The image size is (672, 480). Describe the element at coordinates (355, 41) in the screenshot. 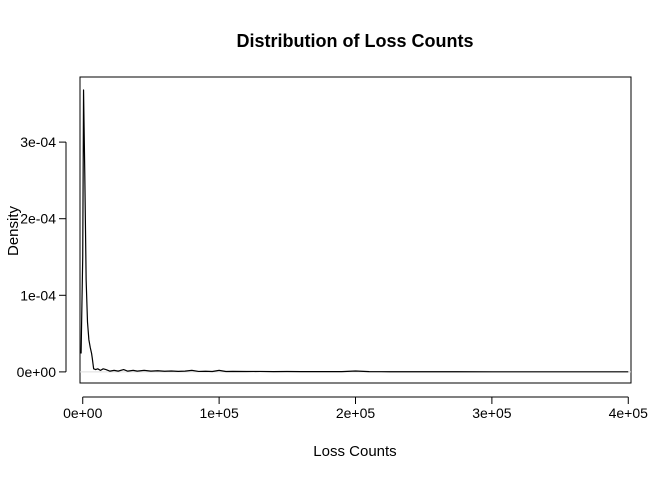

I see `chart-title: Distribution of Loss Counts` at that location.